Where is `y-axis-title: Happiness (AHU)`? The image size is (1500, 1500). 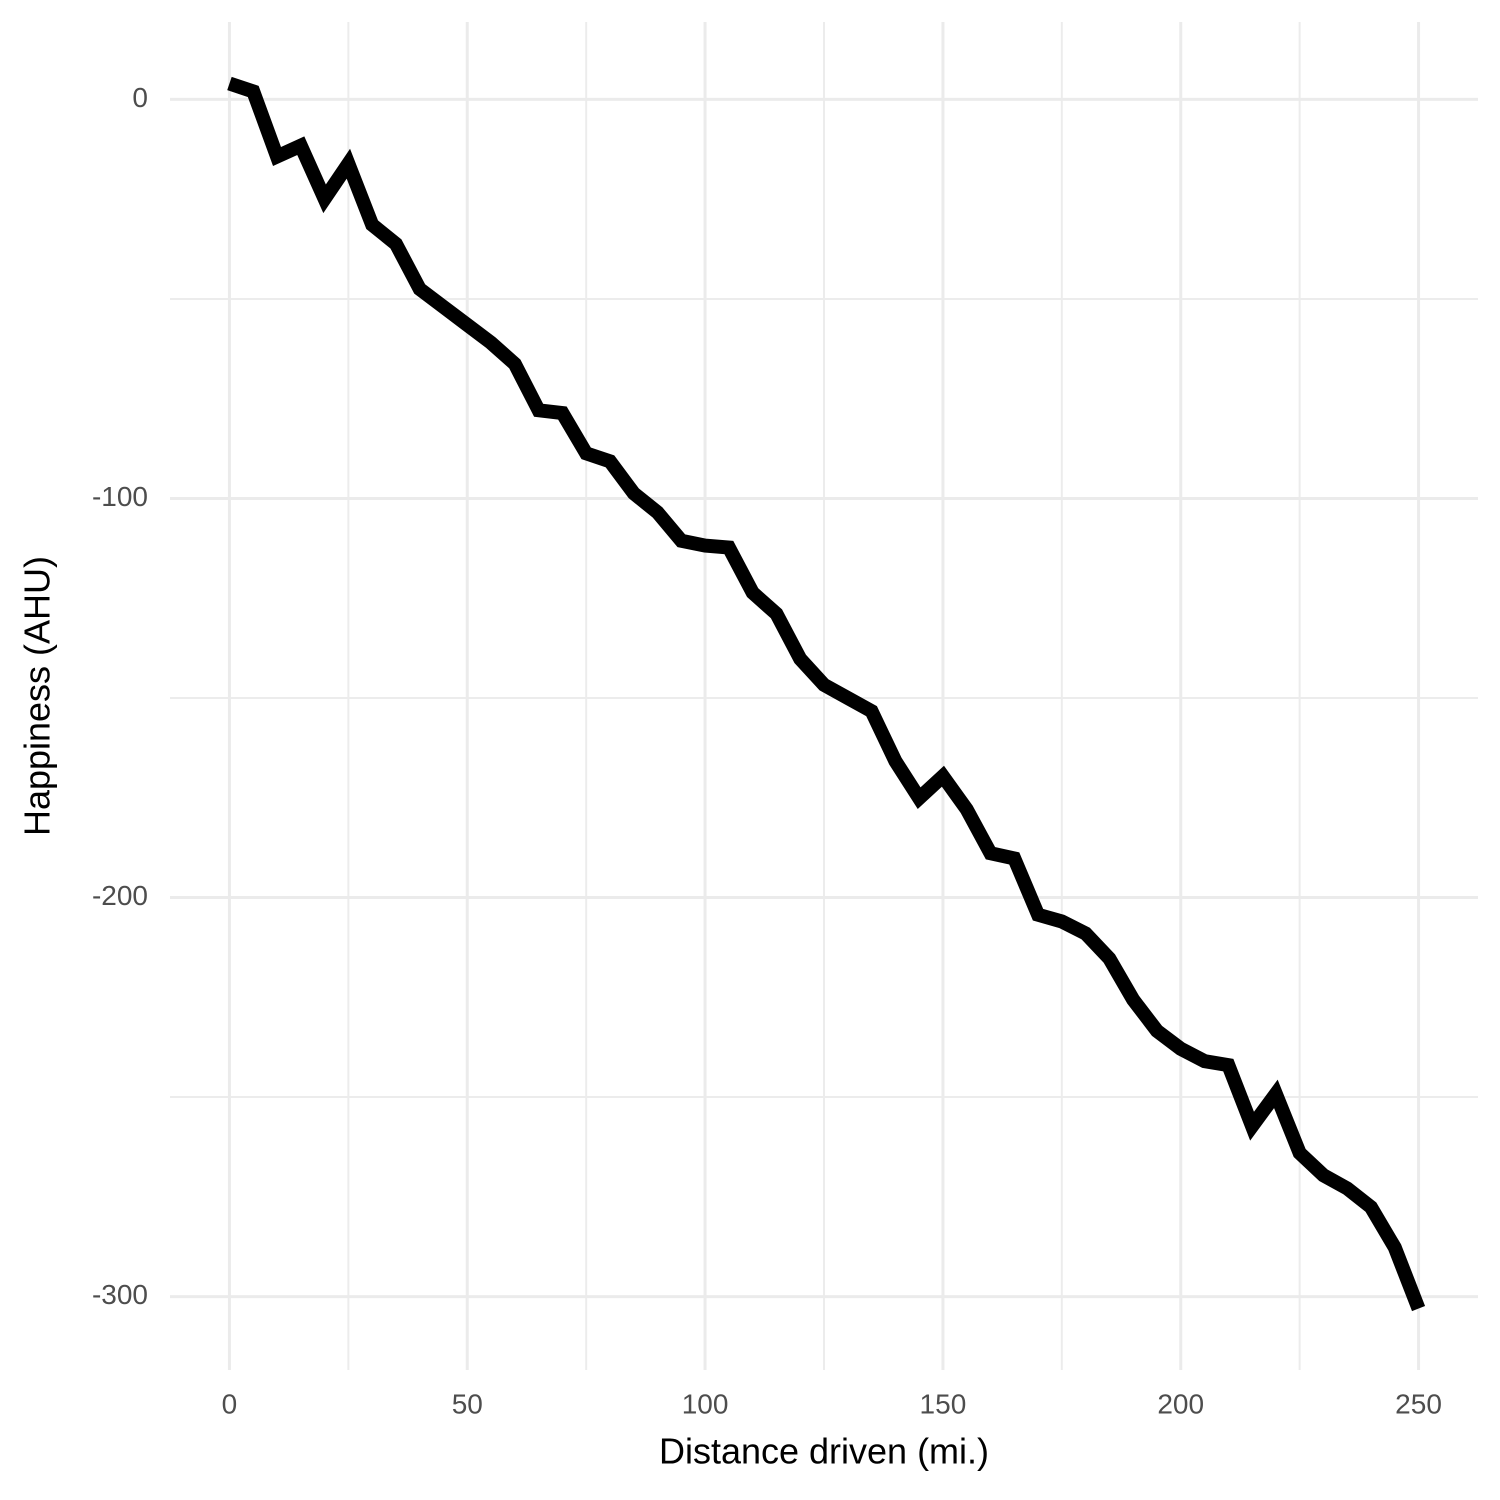 y-axis-title: Happiness (AHU) is located at coordinates (37, 696).